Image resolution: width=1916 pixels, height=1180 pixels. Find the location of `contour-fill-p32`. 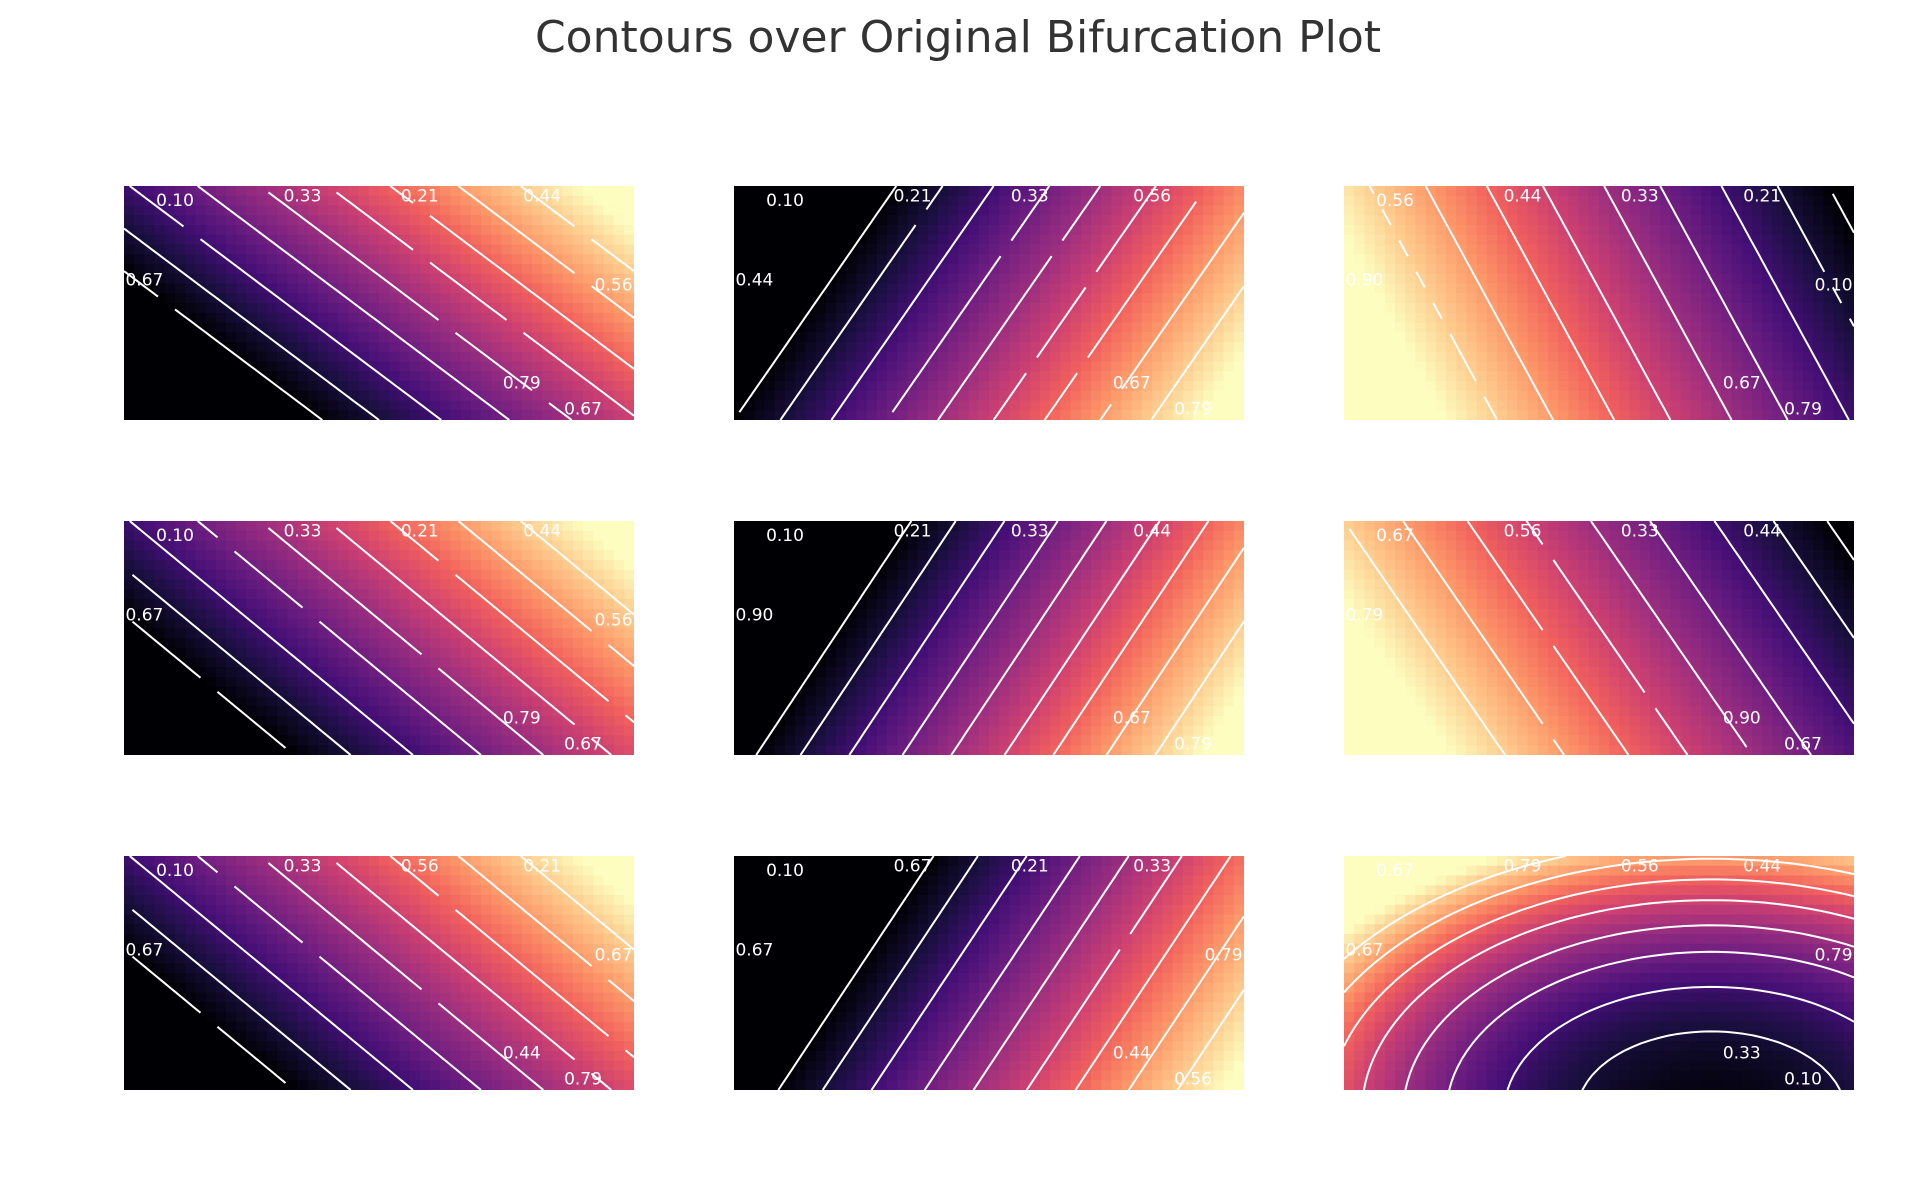

contour-fill-p32 is located at coordinates (989, 973).